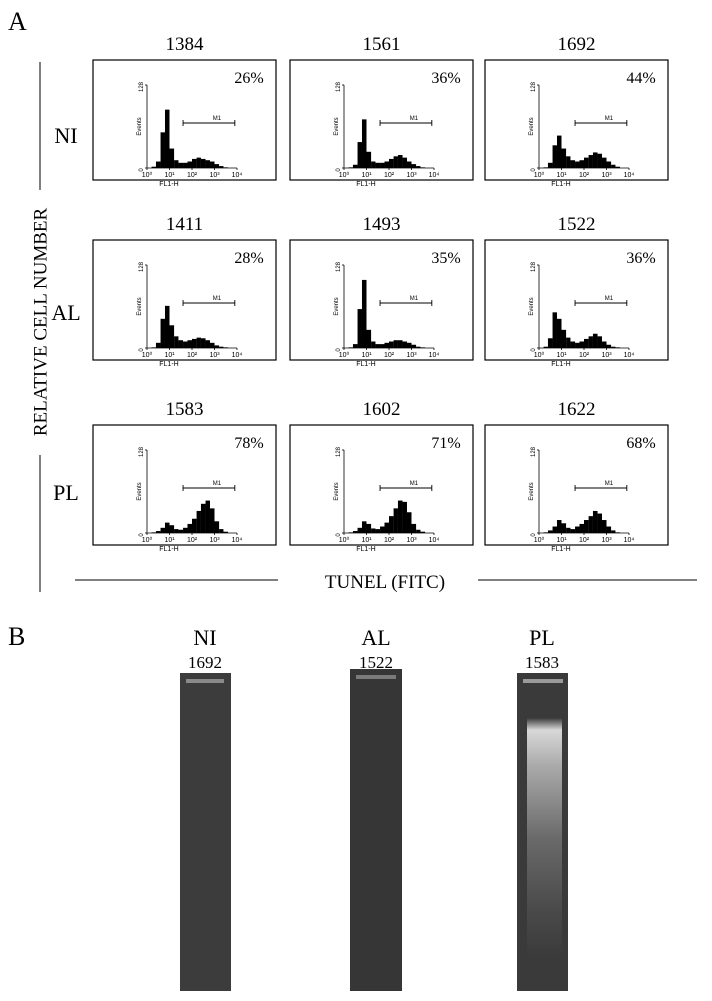  I want to click on lane-group: NI, so click(204, 637).